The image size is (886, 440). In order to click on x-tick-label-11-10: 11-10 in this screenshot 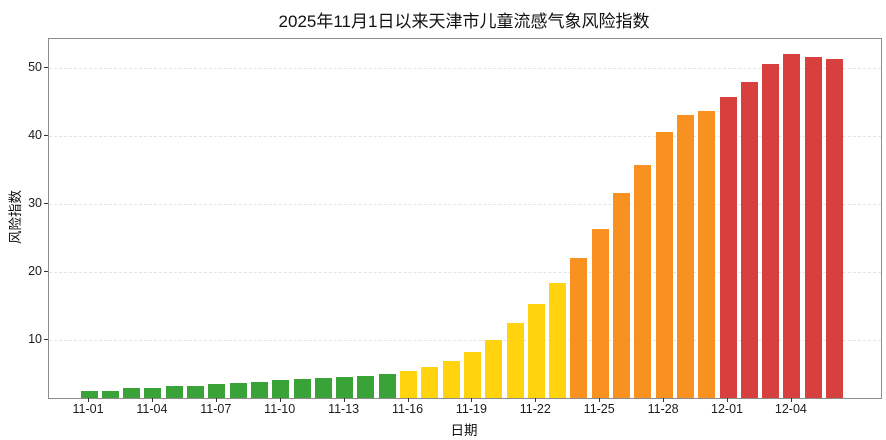, I will do `click(280, 409)`.